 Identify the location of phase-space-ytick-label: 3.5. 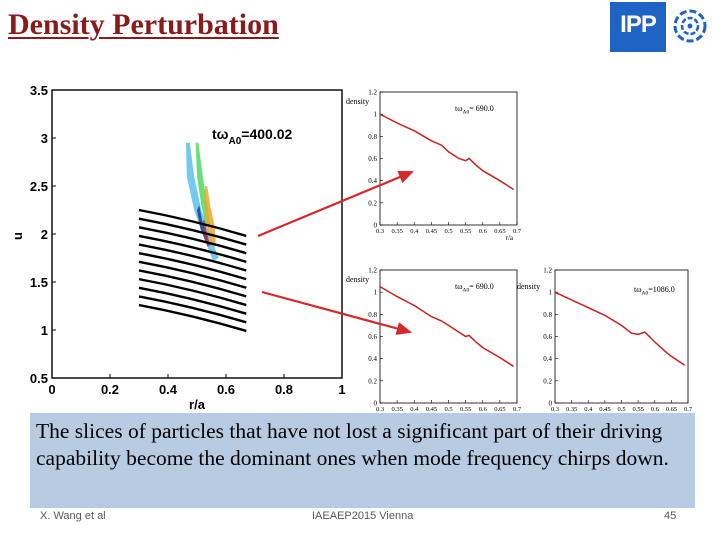
(39, 90).